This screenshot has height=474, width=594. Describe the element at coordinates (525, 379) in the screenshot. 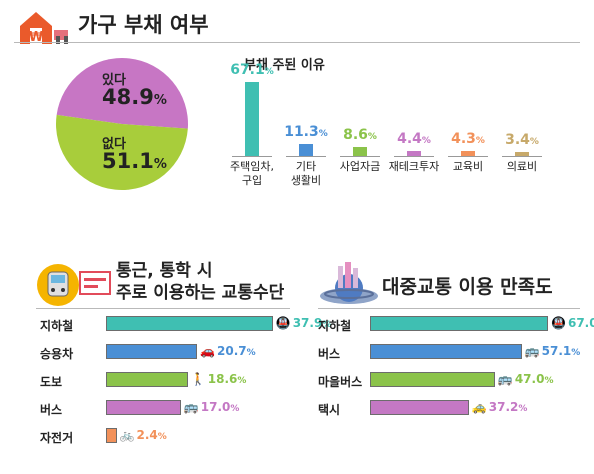

I see `hbar-value: 🚌 47.0%` at that location.